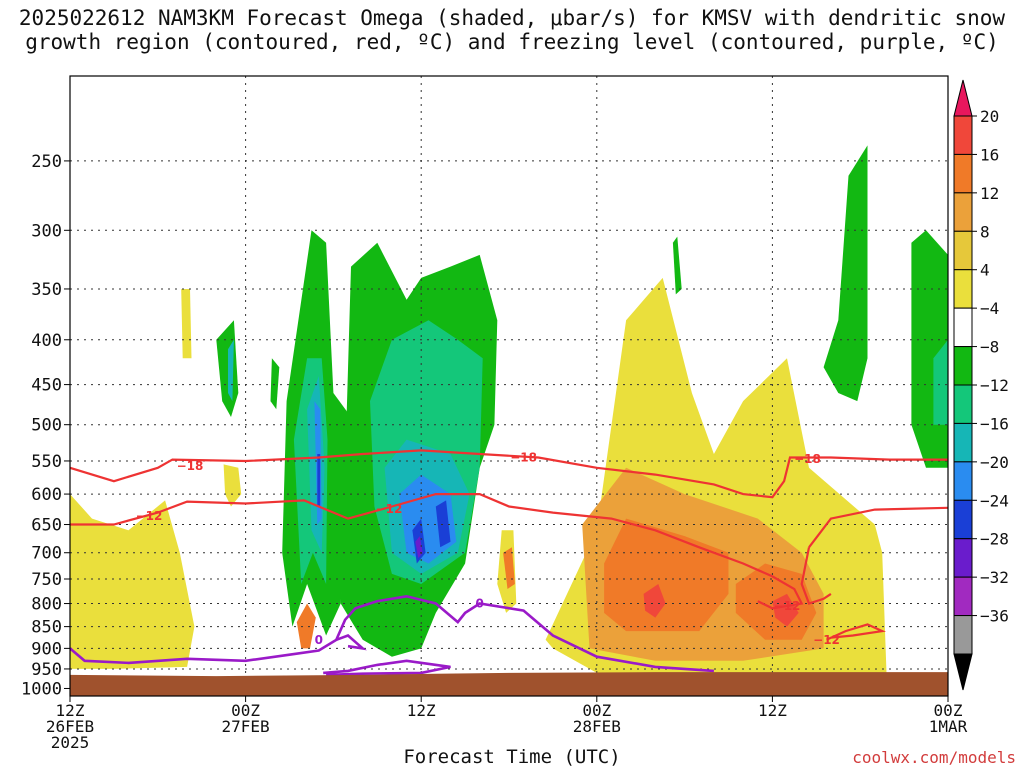 This screenshot has height=768, width=1024. What do you see at coordinates (985, 270) in the screenshot?
I see `colorbar-label: 4` at bounding box center [985, 270].